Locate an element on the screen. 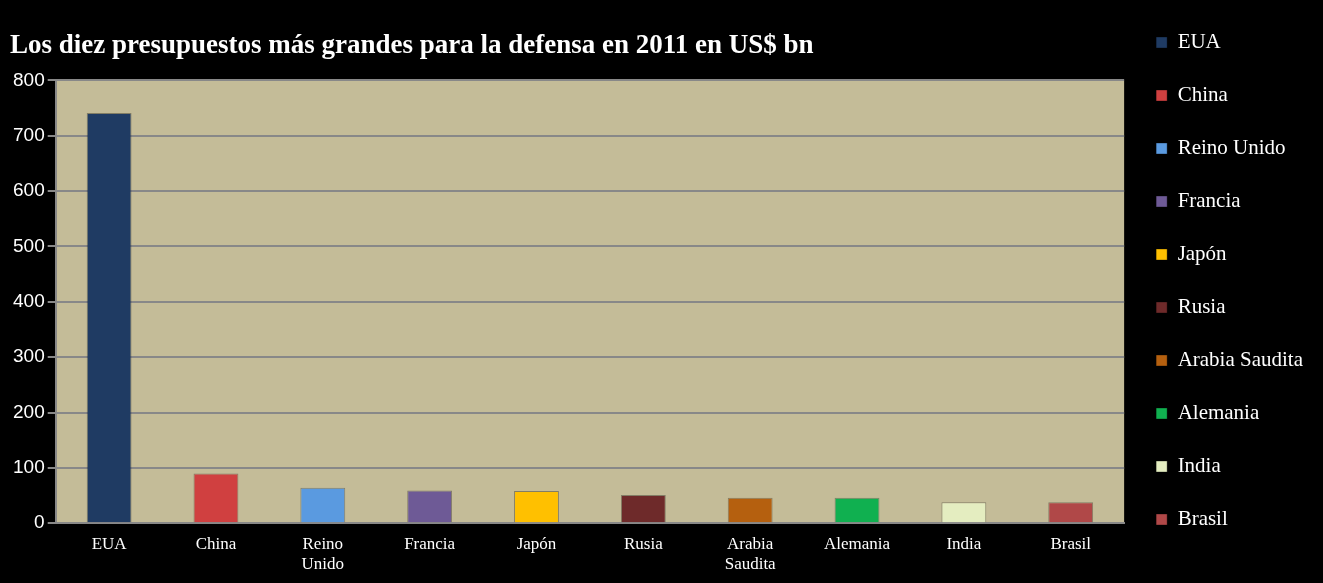  x-tick-label: Reino Unido is located at coordinates (323, 553).